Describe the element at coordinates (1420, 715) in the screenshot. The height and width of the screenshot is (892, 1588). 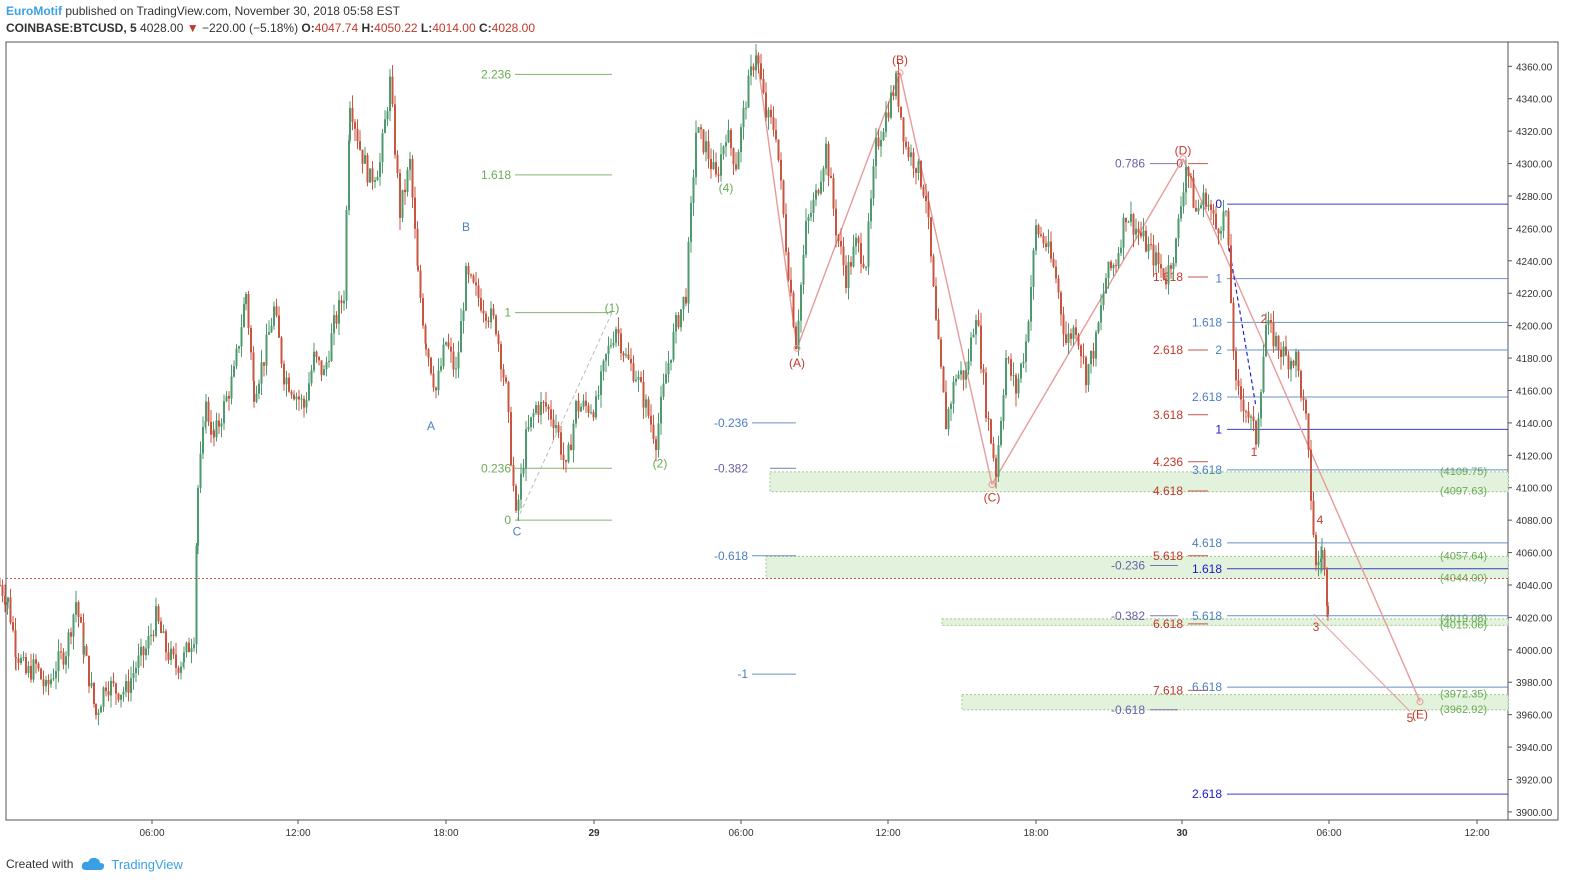
I see `wave-label: (E)` at that location.